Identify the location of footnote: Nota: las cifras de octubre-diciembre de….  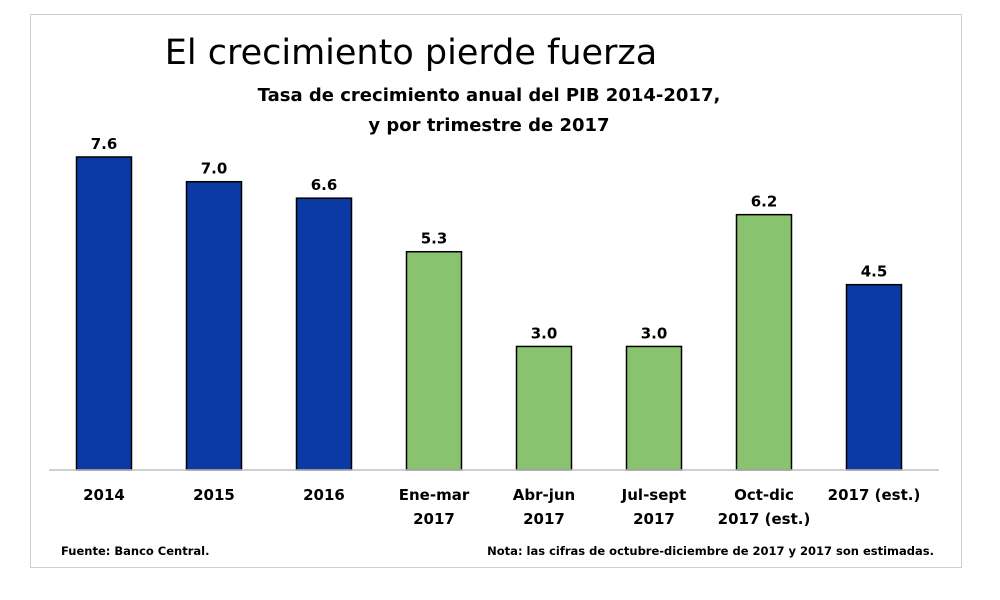
(710, 551).